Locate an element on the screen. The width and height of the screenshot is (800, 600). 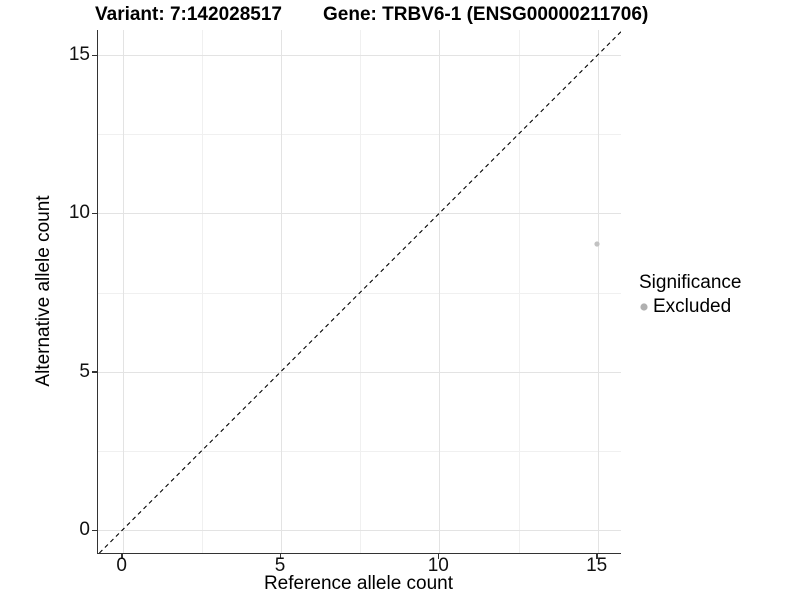
x-tick-label: 10 is located at coordinates (438, 565).